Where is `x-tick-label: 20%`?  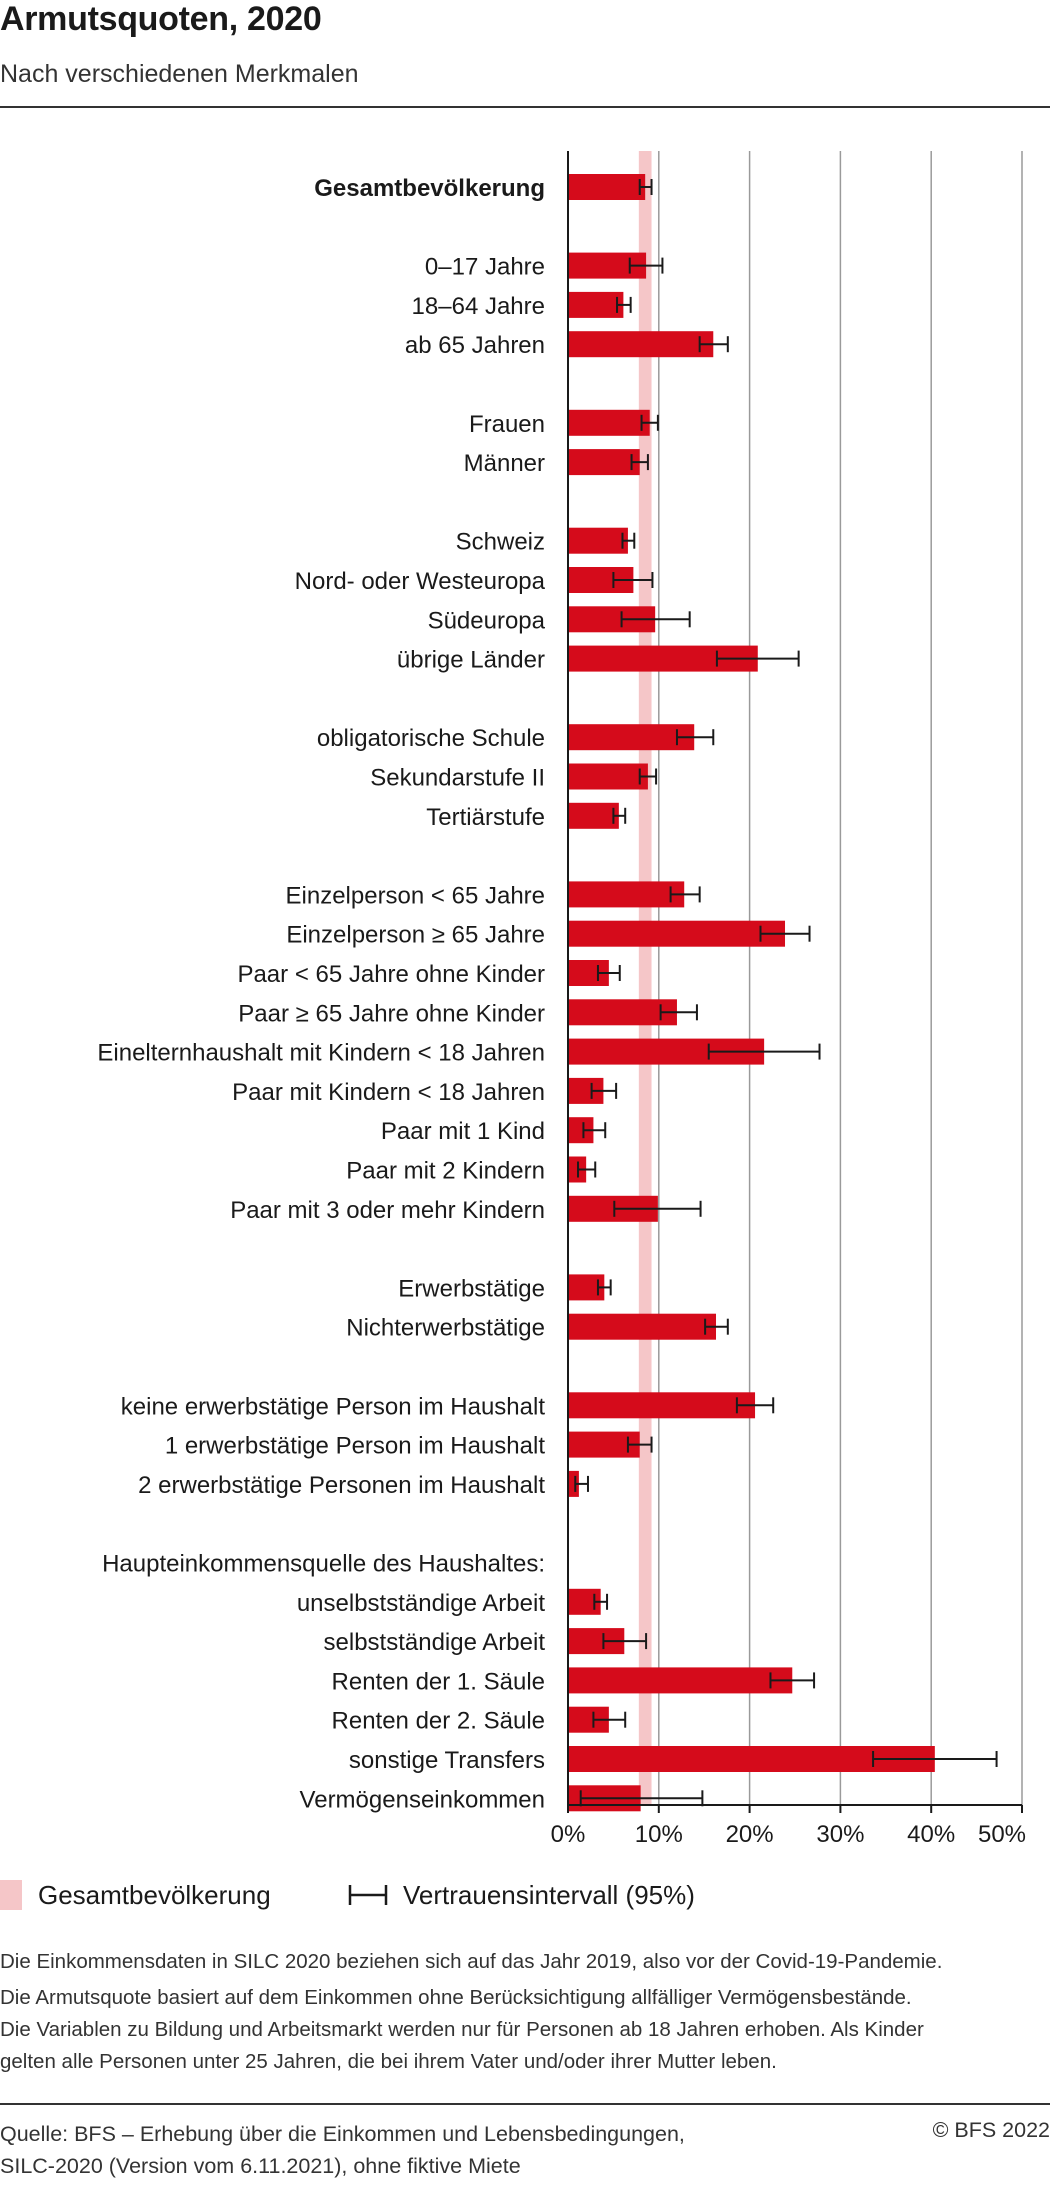
x-tick-label: 20% is located at coordinates (750, 1834).